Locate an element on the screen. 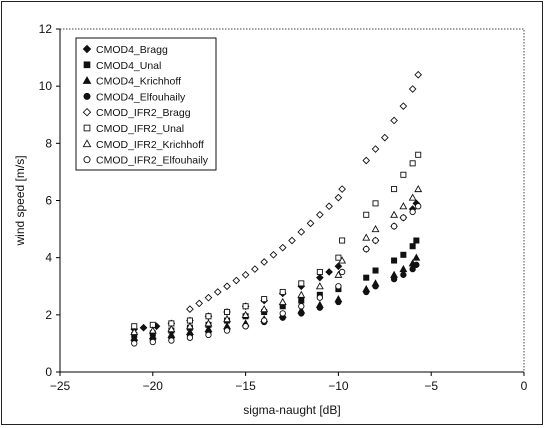  x-axis-label: sigma-naught [dB] is located at coordinates (291, 410).